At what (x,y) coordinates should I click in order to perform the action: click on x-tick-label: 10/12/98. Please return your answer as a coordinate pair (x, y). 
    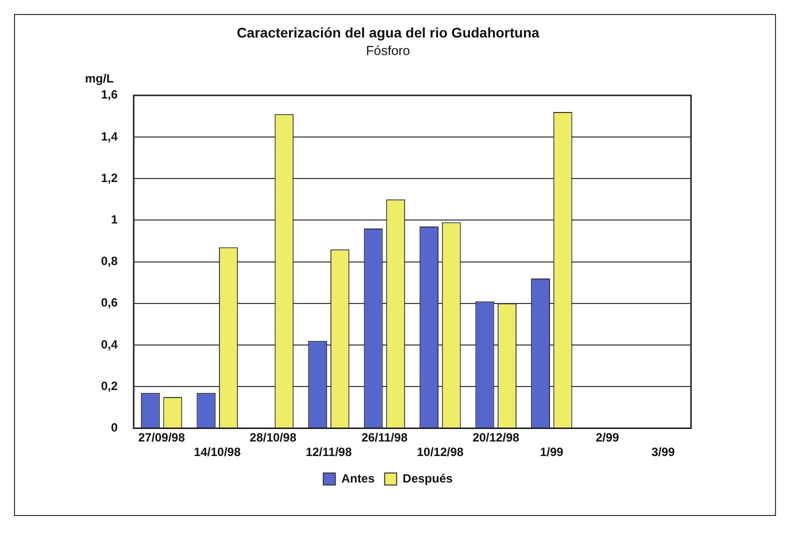
    Looking at the image, I should click on (440, 452).